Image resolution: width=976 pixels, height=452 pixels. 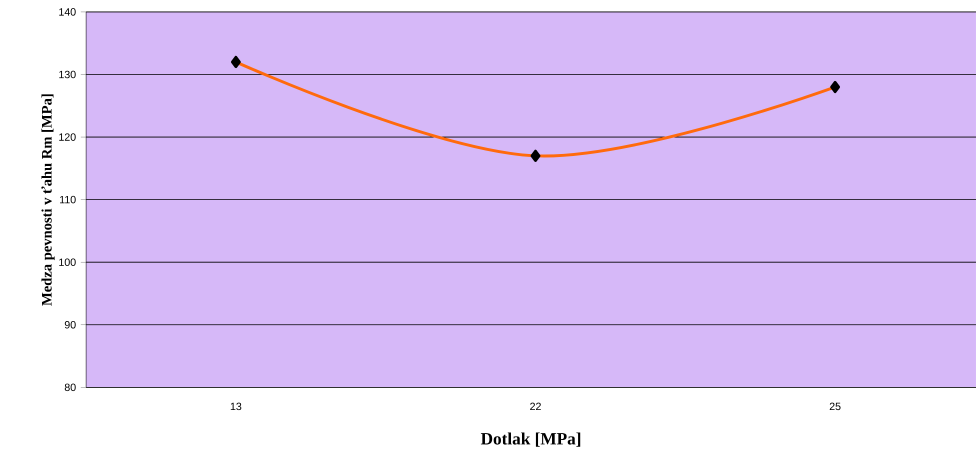 I want to click on y-tick-label: 140, so click(x=67, y=12).